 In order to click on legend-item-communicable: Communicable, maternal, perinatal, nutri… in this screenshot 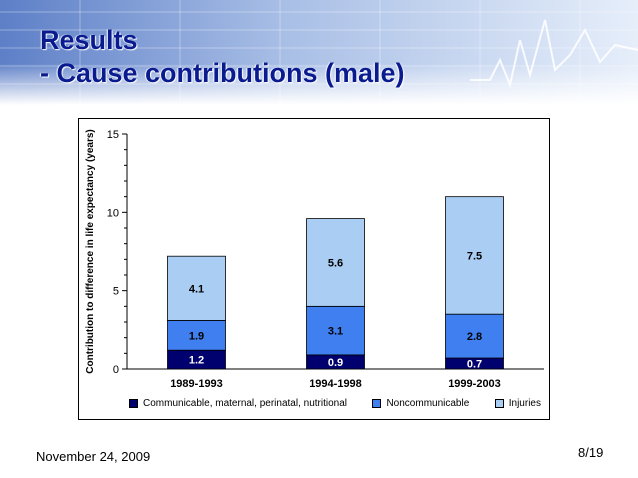, I will do `click(238, 403)`.